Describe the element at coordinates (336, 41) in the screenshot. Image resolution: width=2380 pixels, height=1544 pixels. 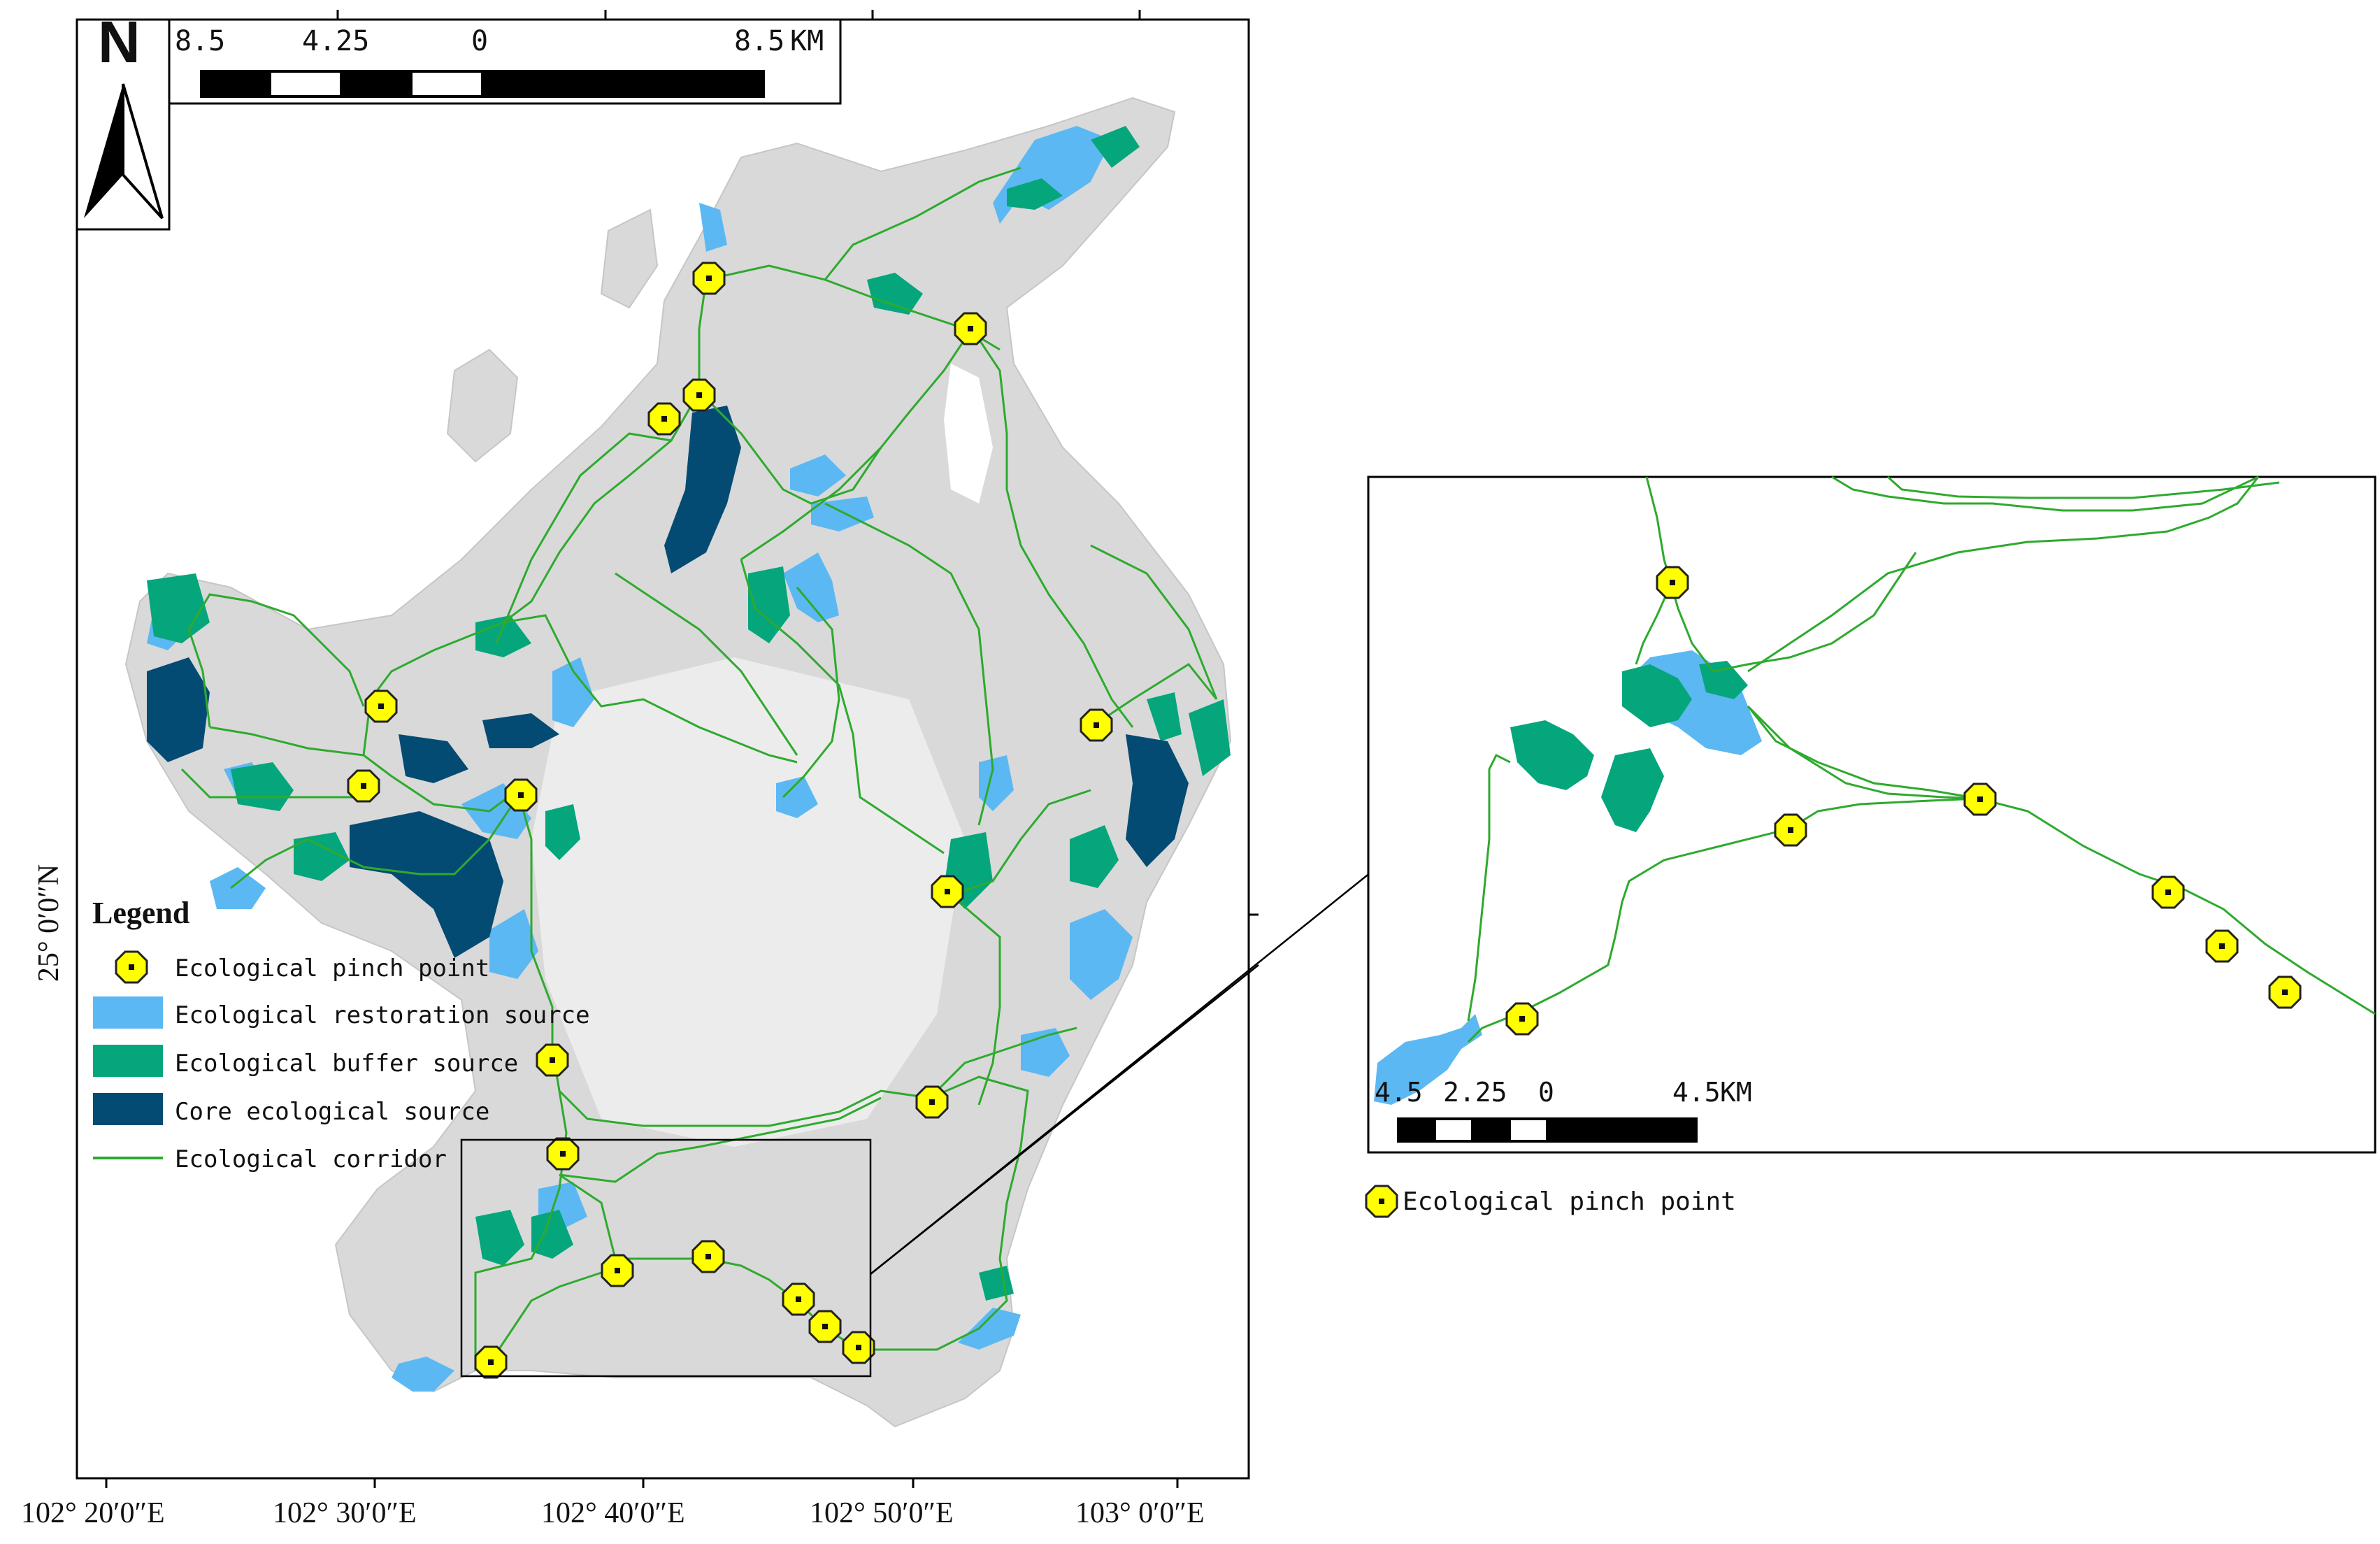
I see `scale-tick-label: 4.25` at that location.